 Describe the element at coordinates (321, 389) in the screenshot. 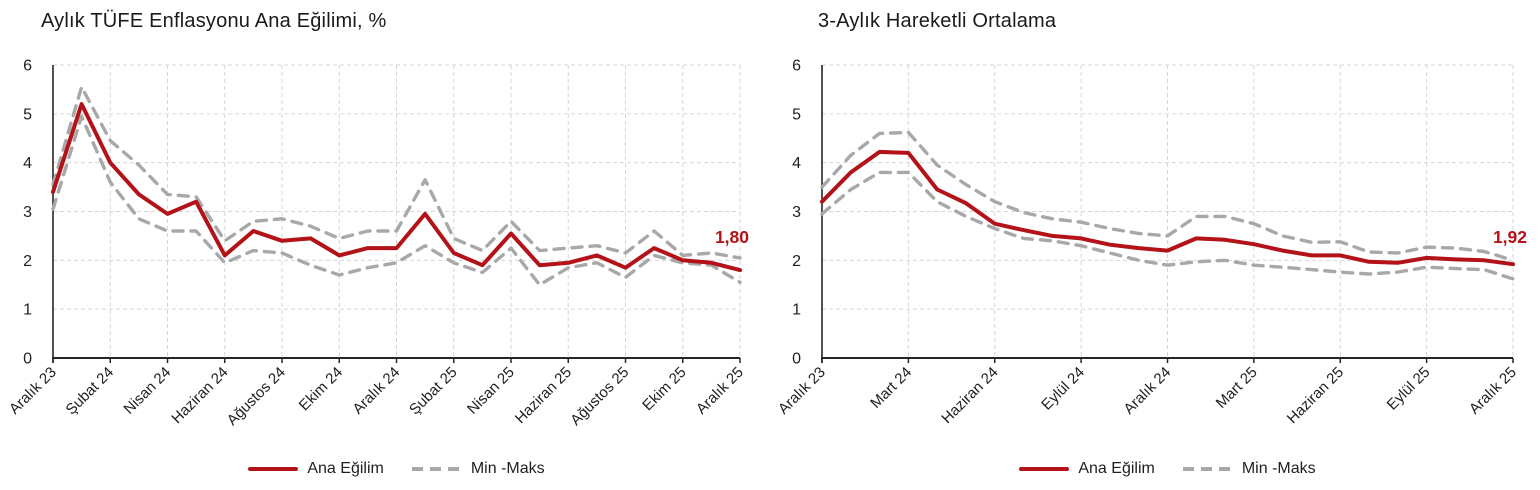

I see `x-tick-label: Ekim 24` at that location.